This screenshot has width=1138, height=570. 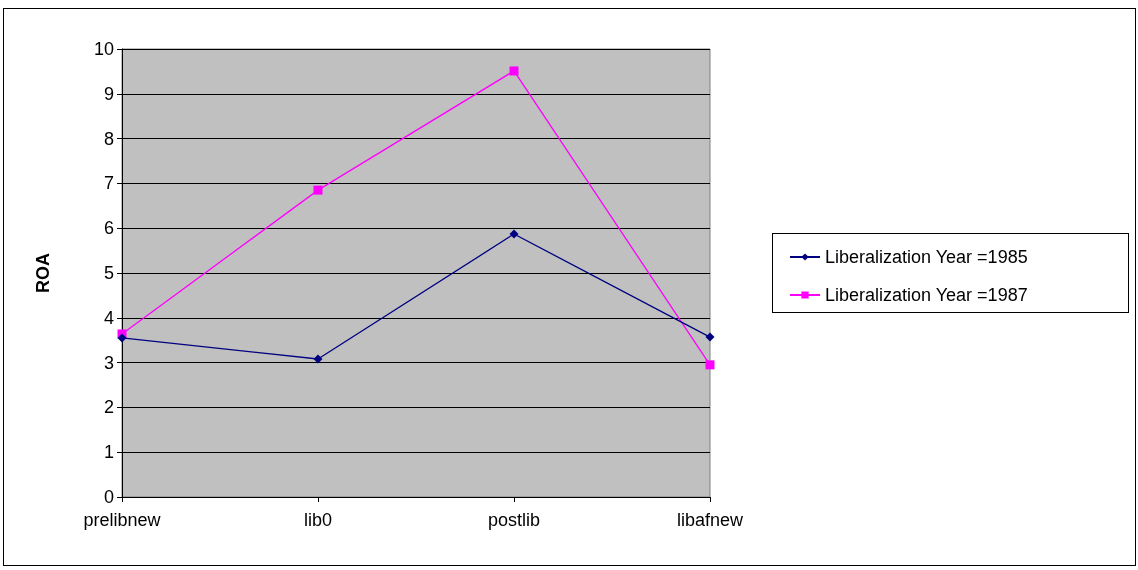 What do you see at coordinates (108, 273) in the screenshot?
I see `y-tick-label: 5` at bounding box center [108, 273].